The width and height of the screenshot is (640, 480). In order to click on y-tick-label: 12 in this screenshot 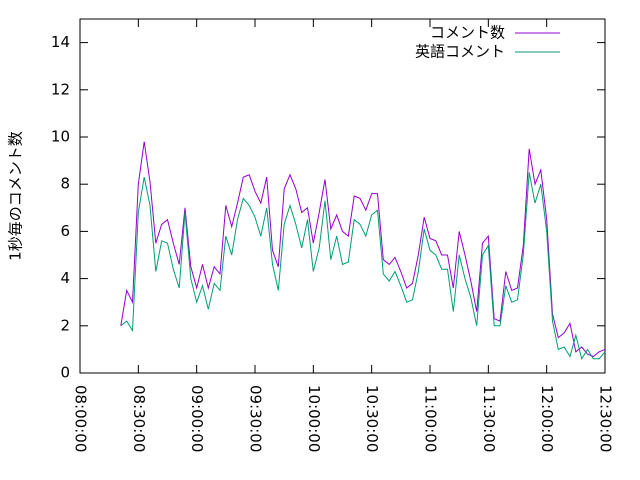, I will do `click(60, 89)`.